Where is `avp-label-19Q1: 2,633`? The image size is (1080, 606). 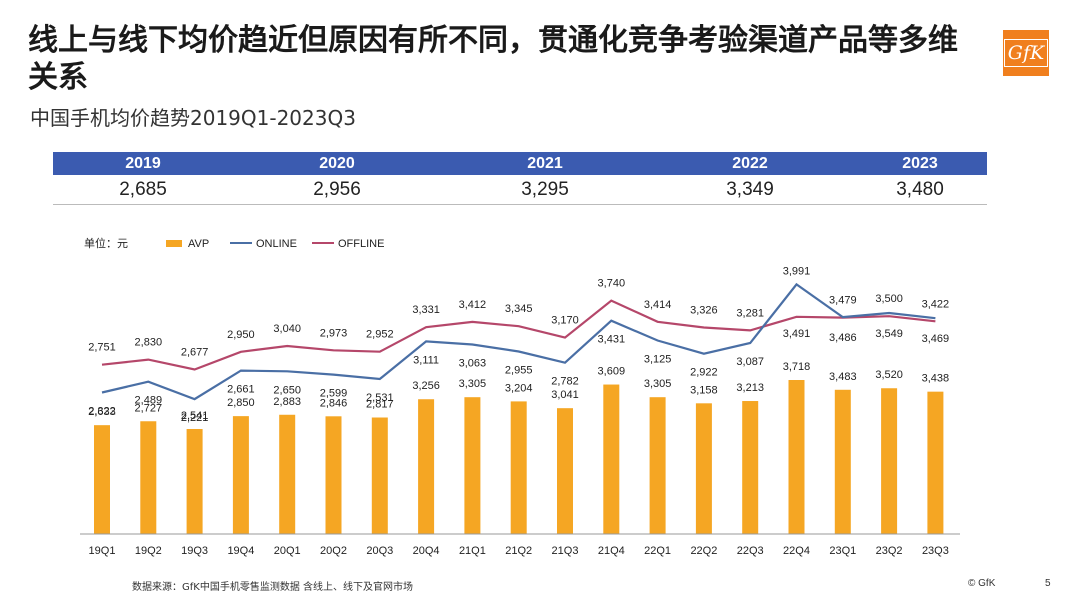
avp-label-19Q1: 2,633 is located at coordinates (102, 412).